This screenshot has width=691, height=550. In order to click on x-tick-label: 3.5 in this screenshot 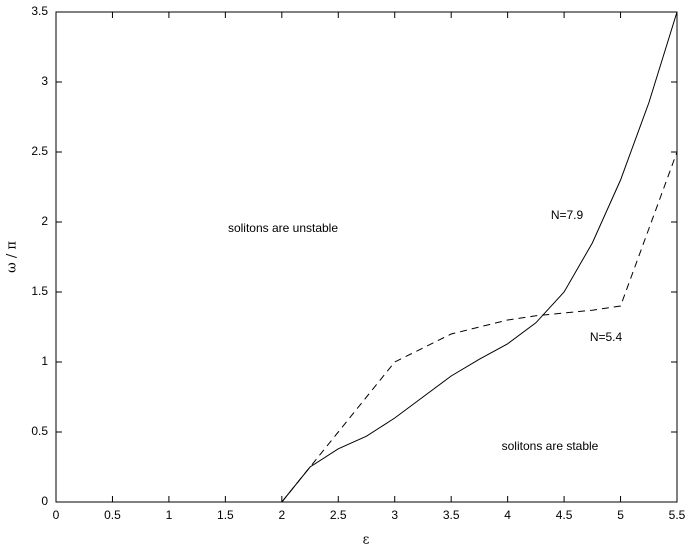, I will do `click(451, 515)`.